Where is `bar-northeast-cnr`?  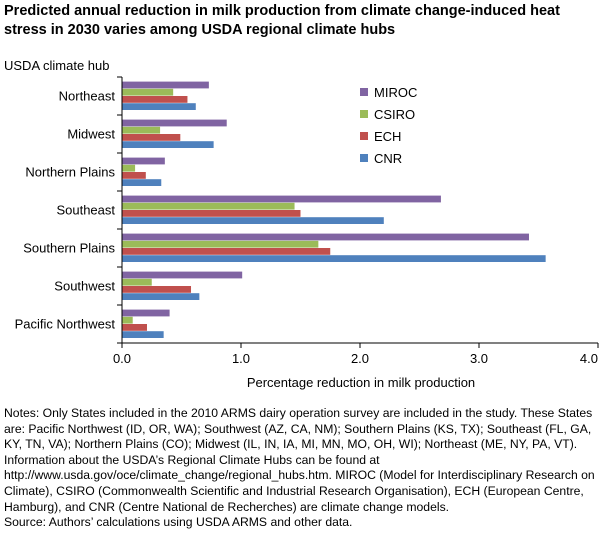
bar-northeast-cnr is located at coordinates (159, 106).